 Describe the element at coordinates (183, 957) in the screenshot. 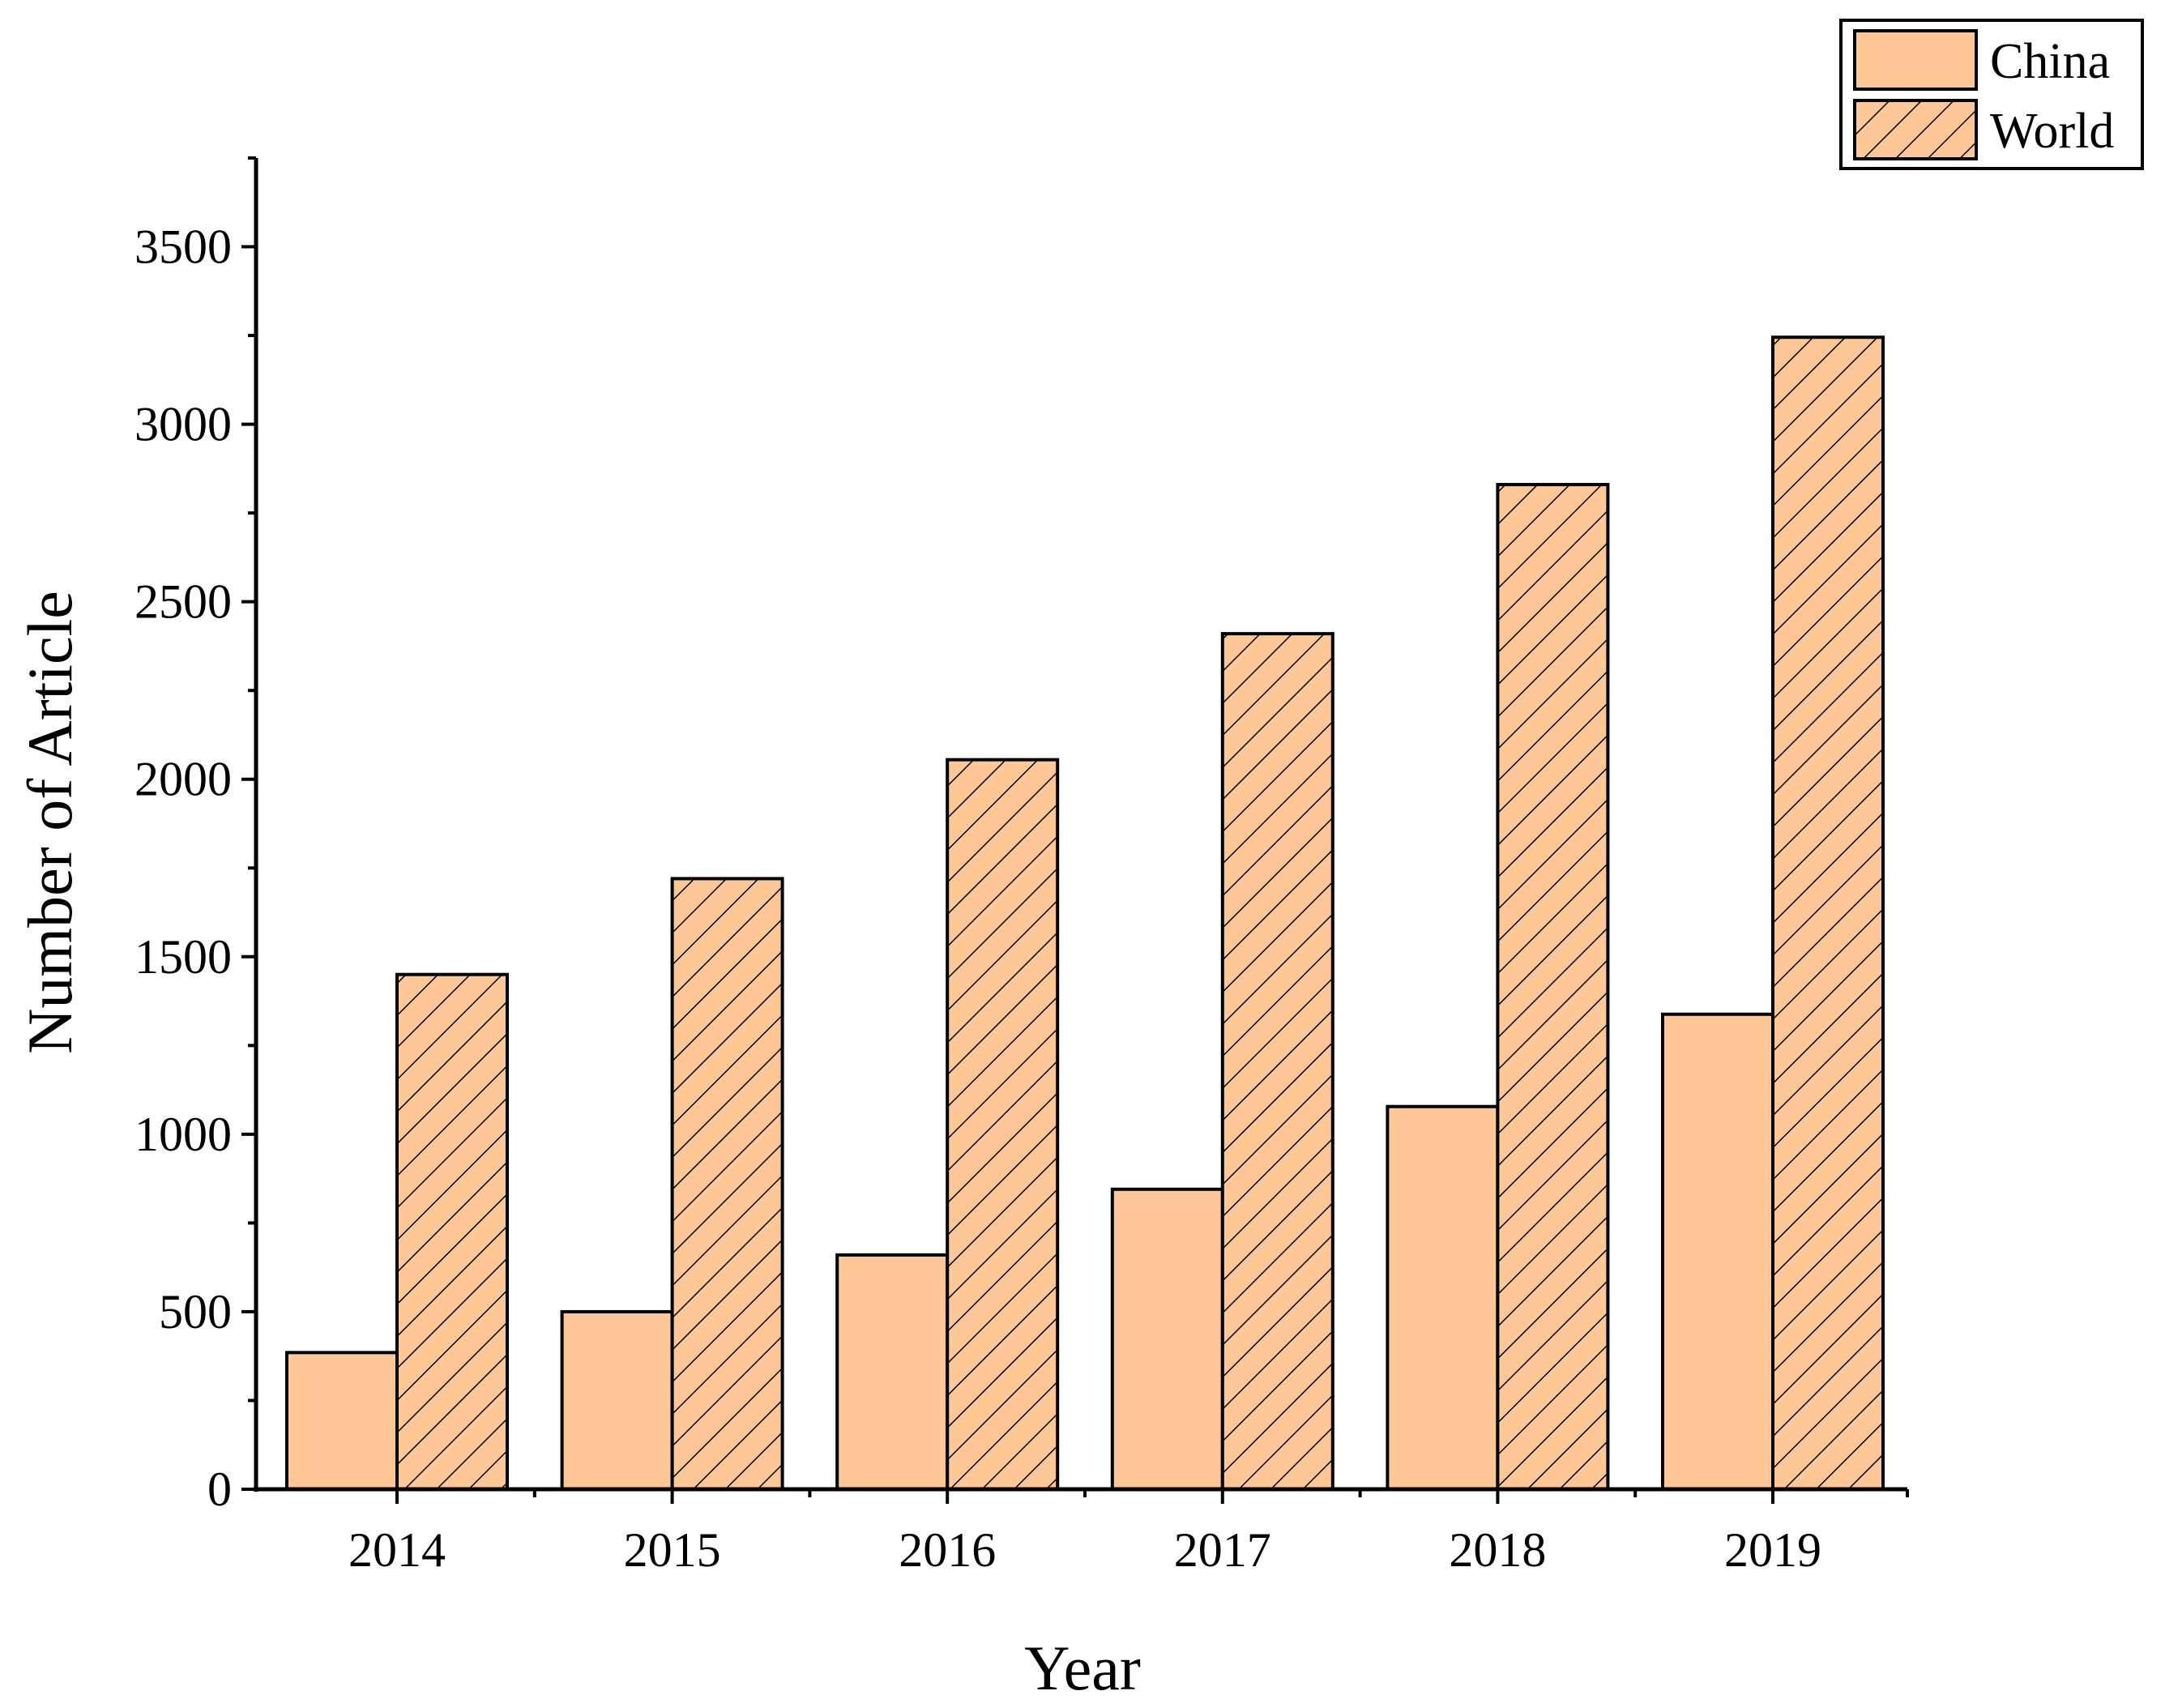

I see `y-tick-label-1500: 1500` at that location.